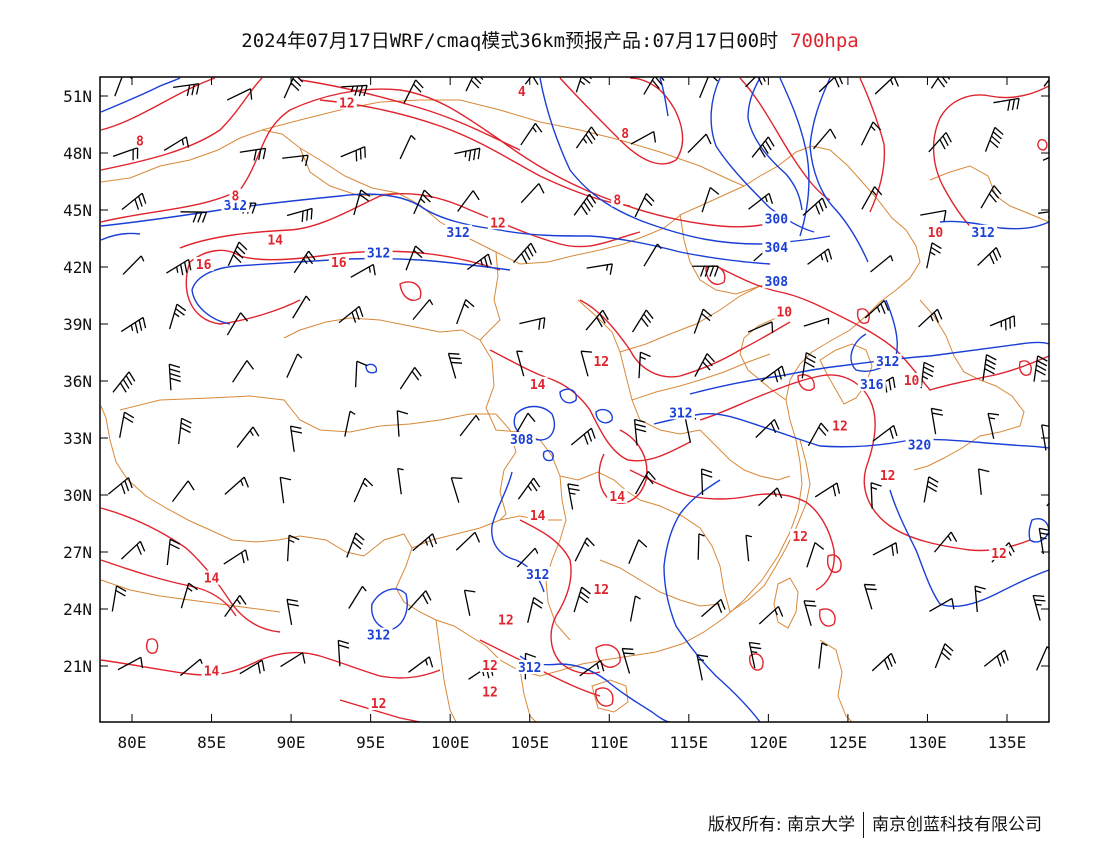 The width and height of the screenshot is (1100, 850). What do you see at coordinates (77, 324) in the screenshot?
I see `lat-tick-label: 39N` at bounding box center [77, 324].